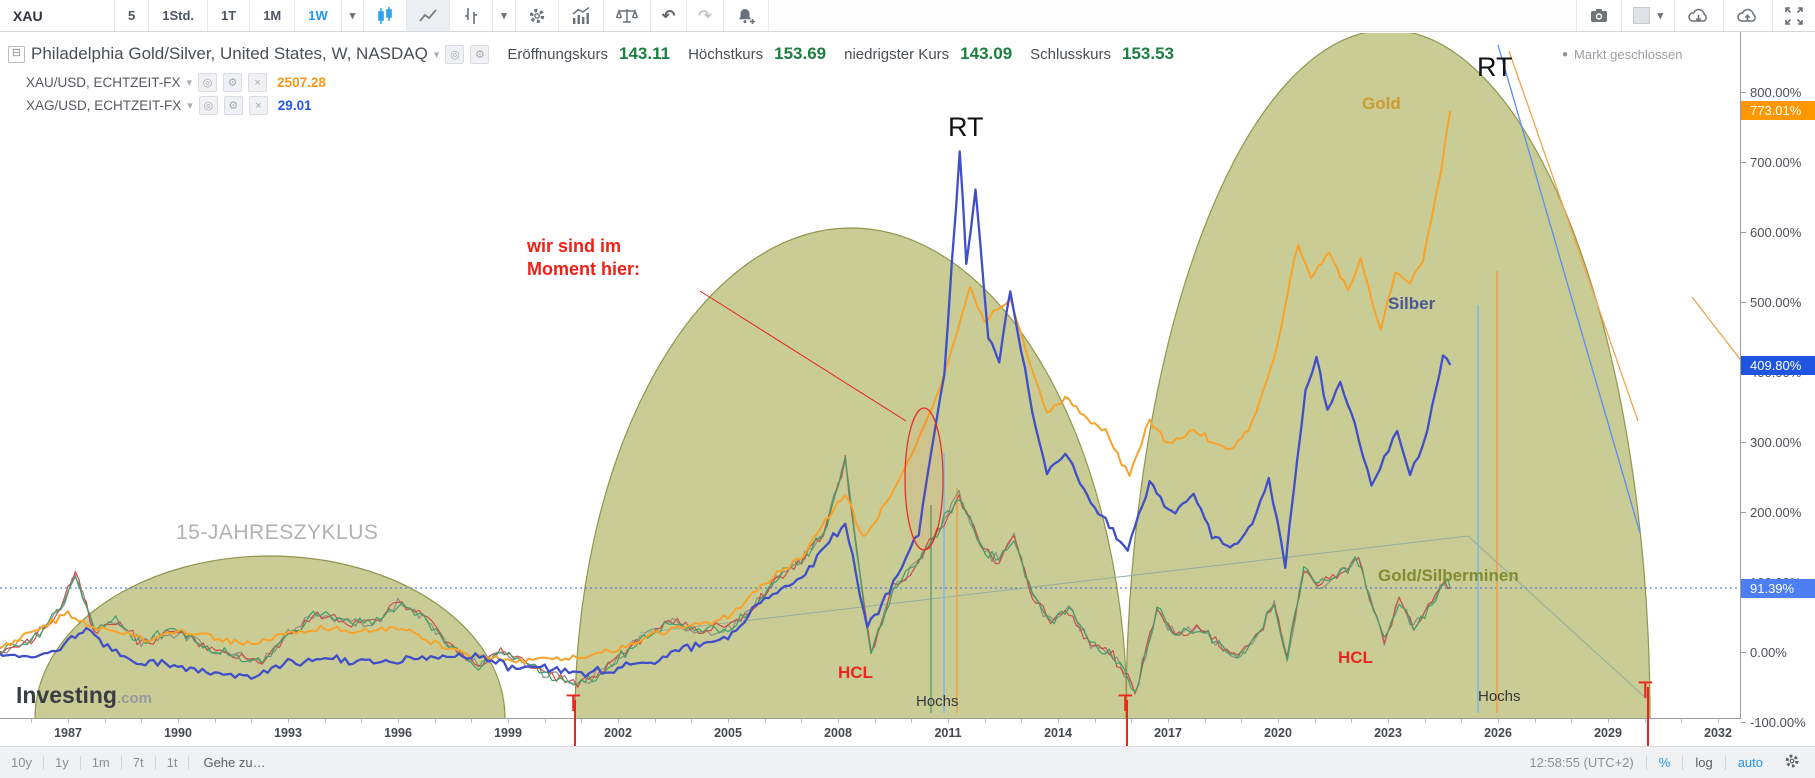 Image resolution: width=1815 pixels, height=778 pixels. What do you see at coordinates (746, 15) in the screenshot?
I see `add-alert-button` at bounding box center [746, 15].